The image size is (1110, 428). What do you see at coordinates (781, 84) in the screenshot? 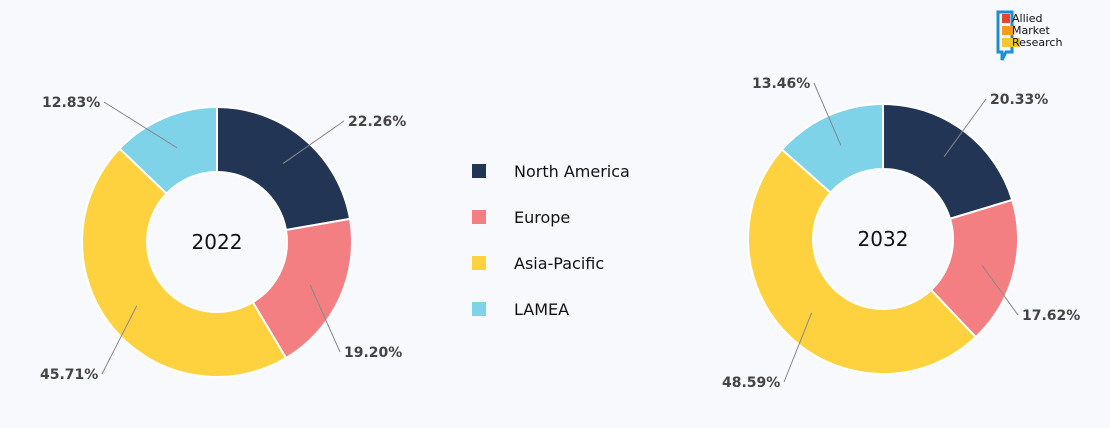
I see `data-label: 13.46%` at bounding box center [781, 84].